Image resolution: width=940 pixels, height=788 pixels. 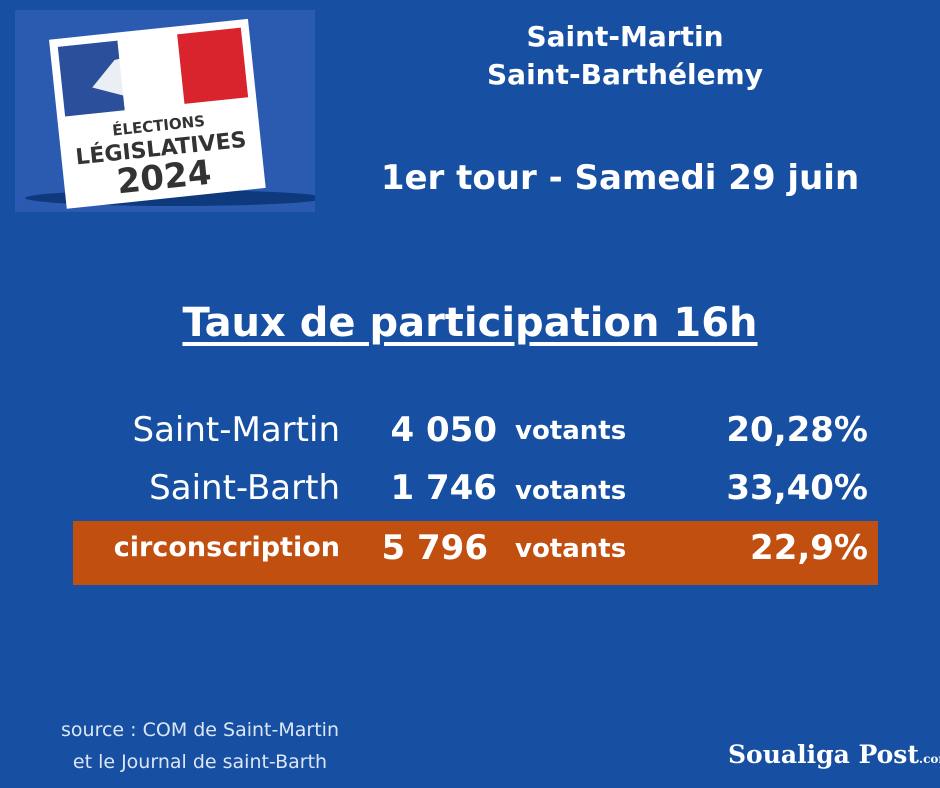 I want to click on table-row: circonscription 5 796 votants 22,9%, so click(x=470, y=558).